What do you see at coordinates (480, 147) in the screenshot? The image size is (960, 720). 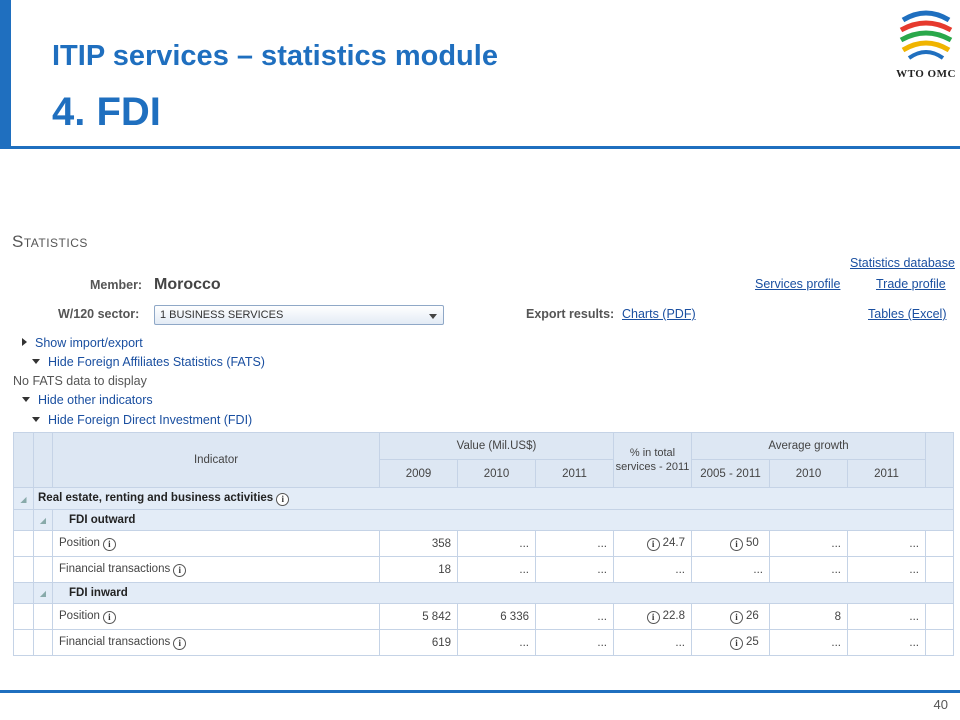 I see `header-divider` at bounding box center [480, 147].